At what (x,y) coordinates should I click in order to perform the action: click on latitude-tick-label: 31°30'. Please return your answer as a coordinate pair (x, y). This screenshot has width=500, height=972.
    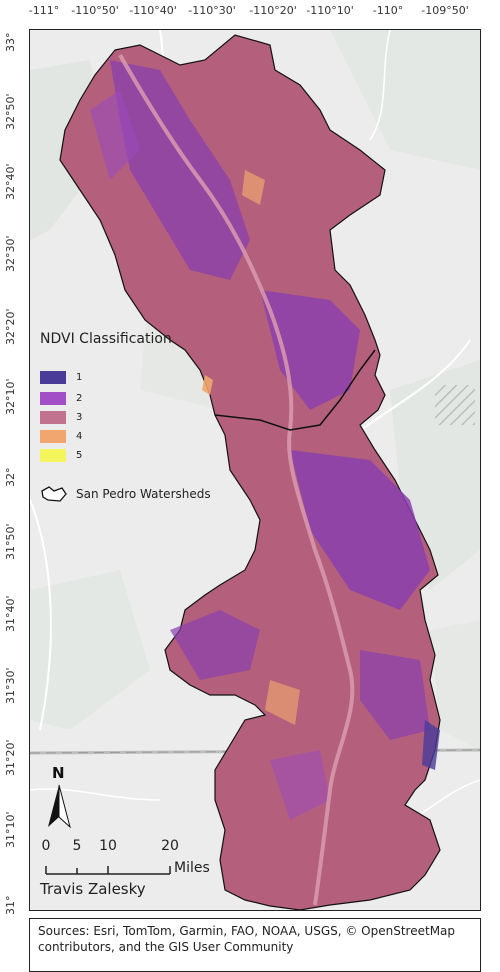
    Looking at the image, I should click on (10, 685).